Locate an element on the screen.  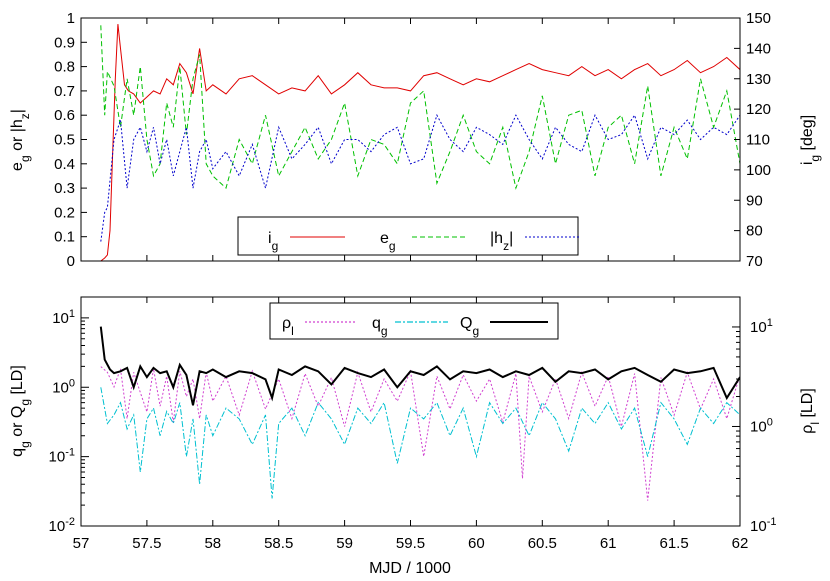
top-right-tick-label: 90 is located at coordinates (754, 200).